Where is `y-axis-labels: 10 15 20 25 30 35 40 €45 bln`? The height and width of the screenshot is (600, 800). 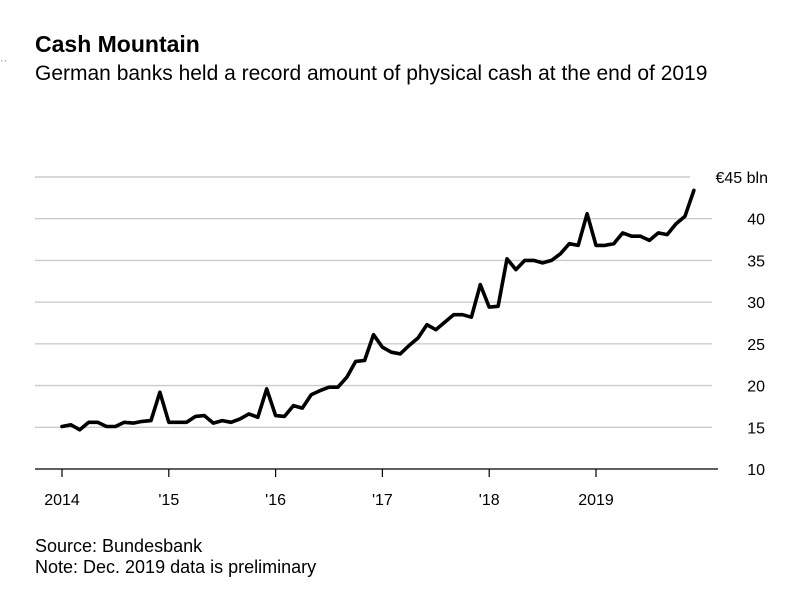 y-axis-labels: 10 15 20 25 30 35 40 €45 bln is located at coordinates (742, 324).